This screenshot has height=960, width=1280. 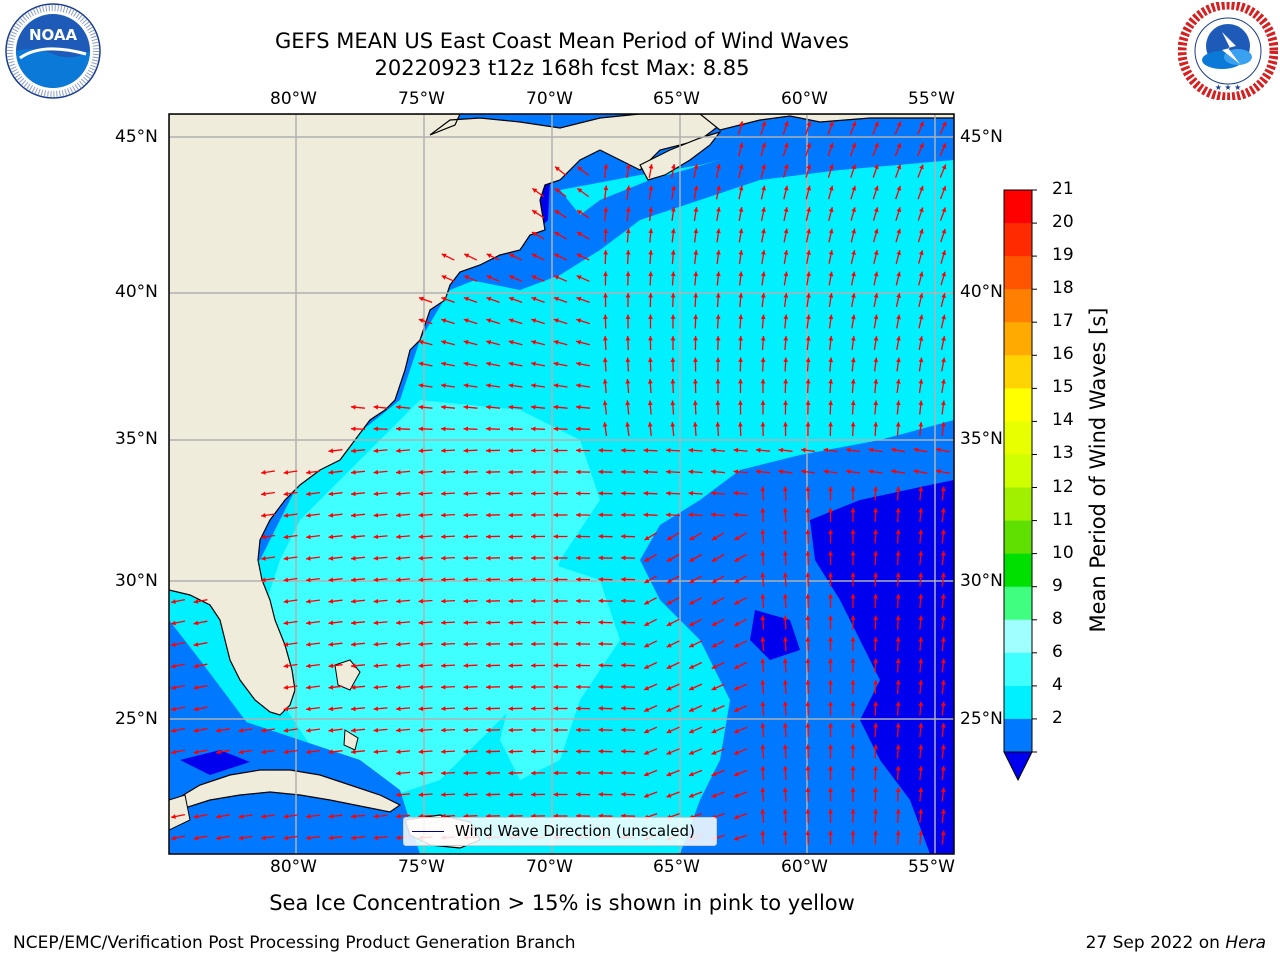 I want to click on colorbar-segment, so click(x=1018, y=372).